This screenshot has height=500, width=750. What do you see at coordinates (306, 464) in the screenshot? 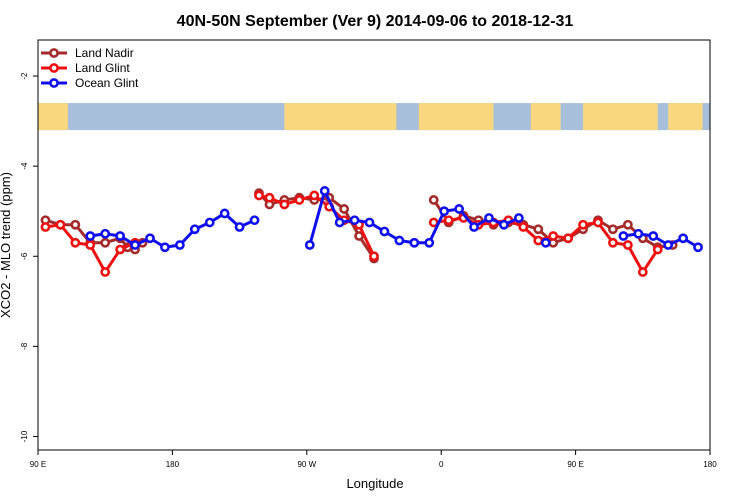
I see `x-tick-label: 90 W` at bounding box center [306, 464].